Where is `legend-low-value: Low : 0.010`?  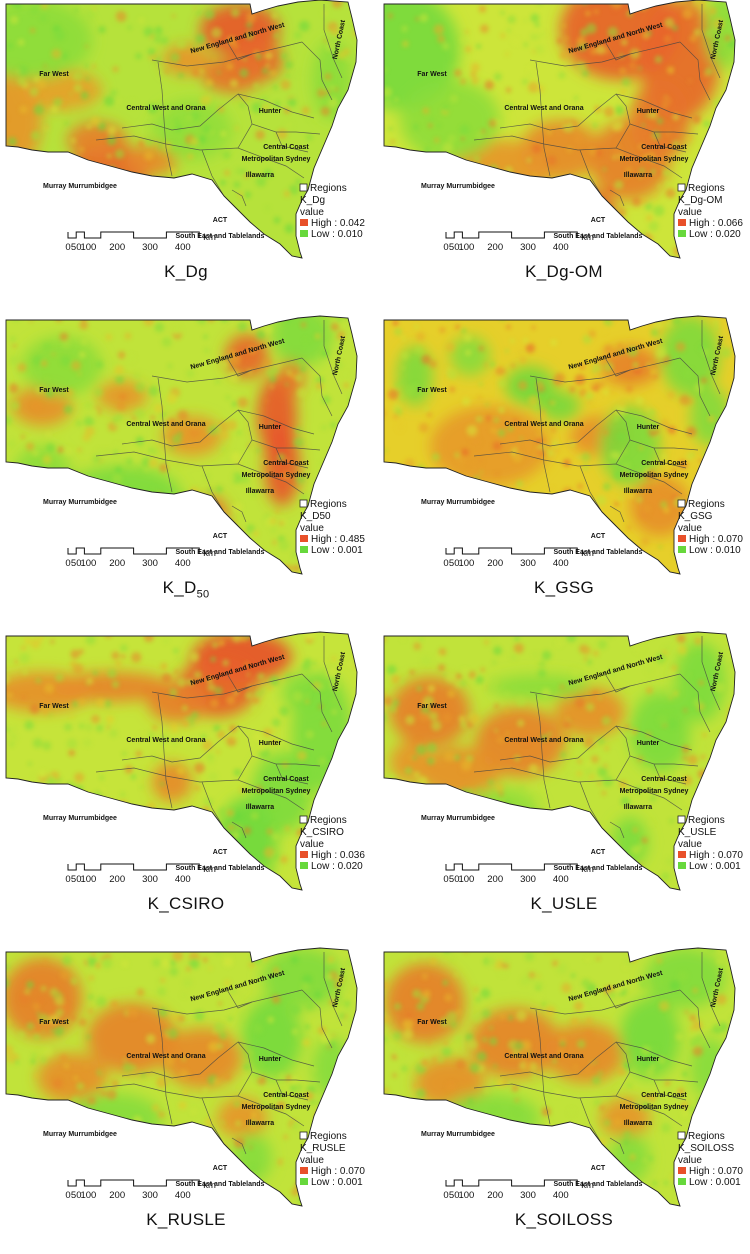 legend-low-value: Low : 0.010 is located at coordinates (337, 234).